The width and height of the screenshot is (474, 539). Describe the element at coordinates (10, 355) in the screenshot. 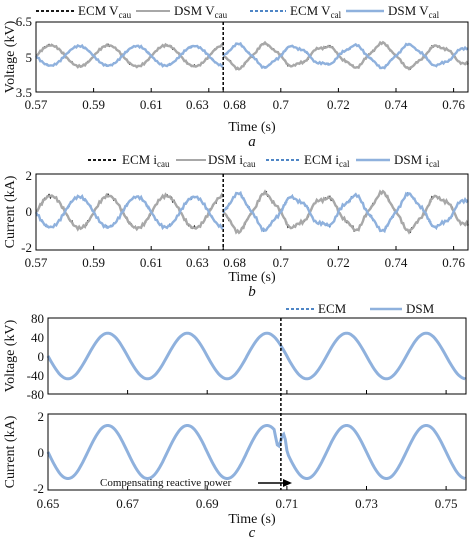

I see `ylabel-c-voltage: Voltage (kV)` at that location.